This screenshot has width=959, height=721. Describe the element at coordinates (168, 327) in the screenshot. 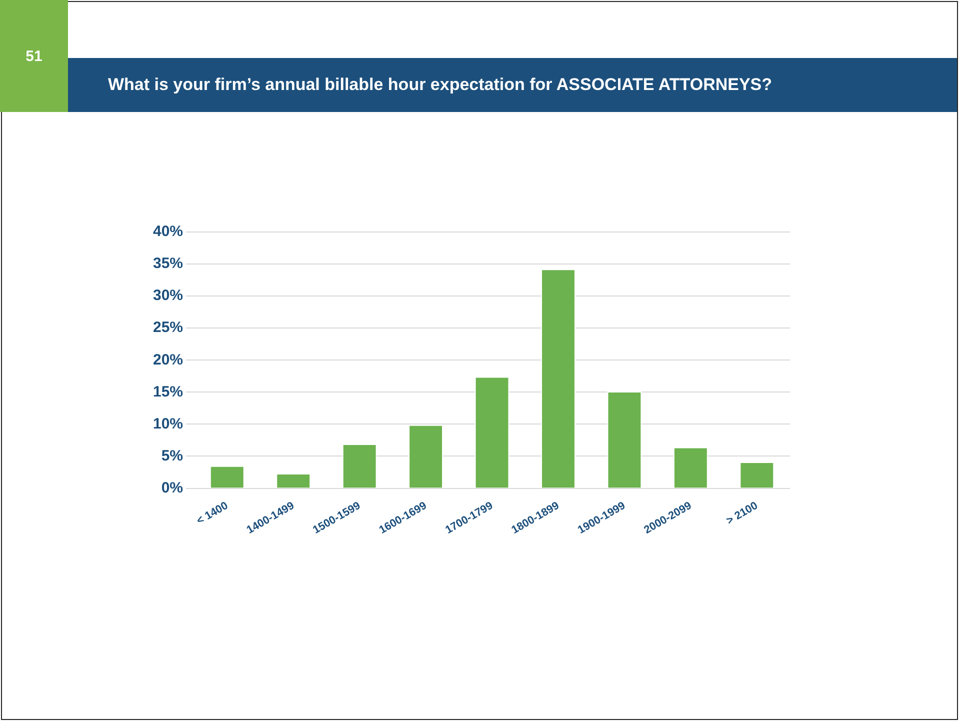

I see `y-tick-label: 25%` at that location.